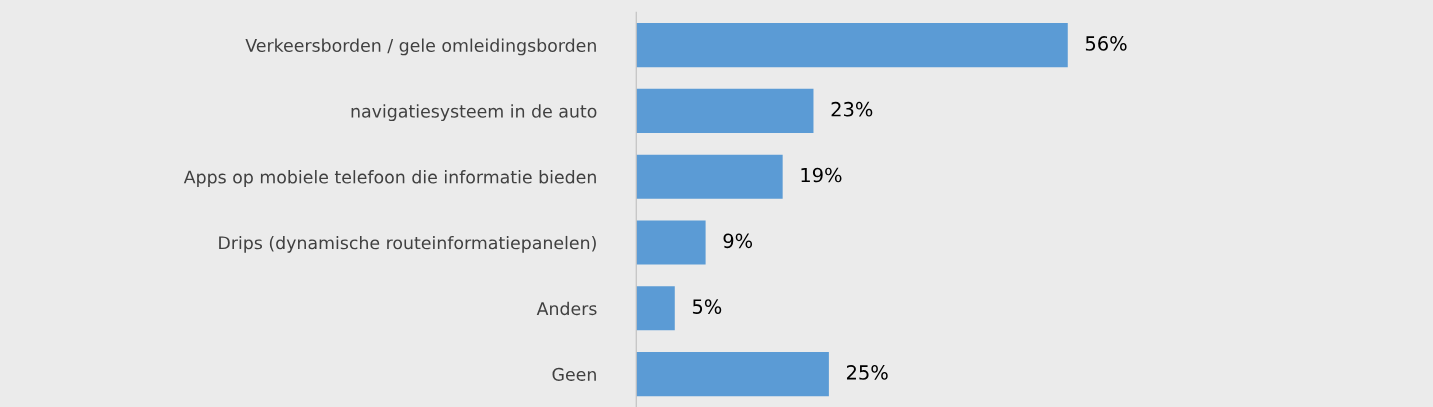 This screenshot has height=407, width=1433. Describe the element at coordinates (420, 47) in the screenshot. I see `y-tick-label: Verkeersborden / gele omleidingsborden` at that location.